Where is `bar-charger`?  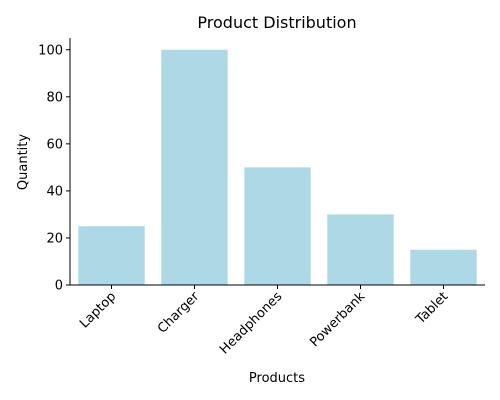 bar-charger is located at coordinates (194, 167).